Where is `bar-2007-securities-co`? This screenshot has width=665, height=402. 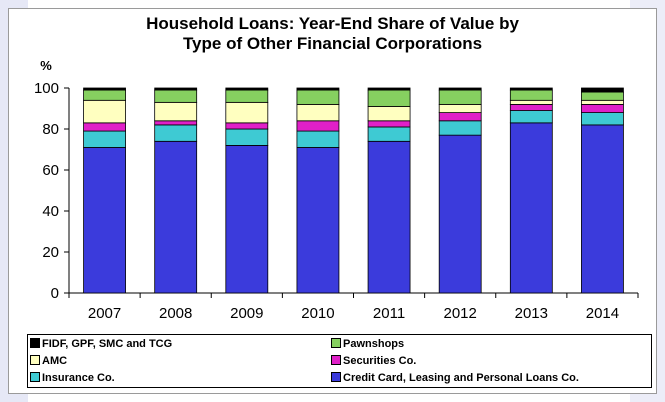
bar-2007-securities-co is located at coordinates (104, 127).